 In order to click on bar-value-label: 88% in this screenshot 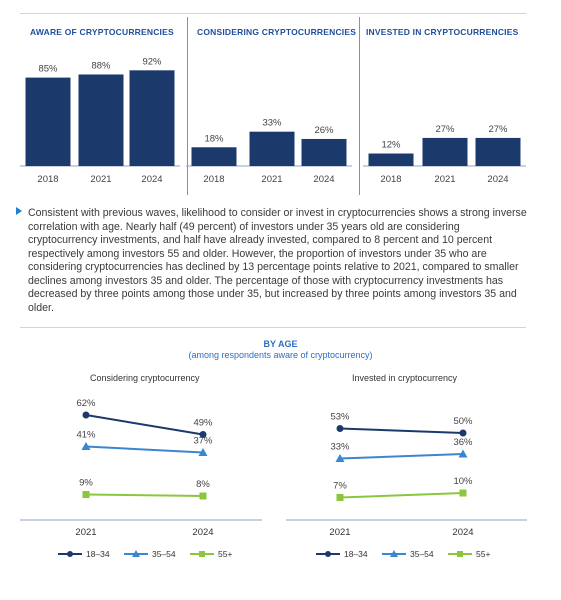, I will do `click(101, 65)`.